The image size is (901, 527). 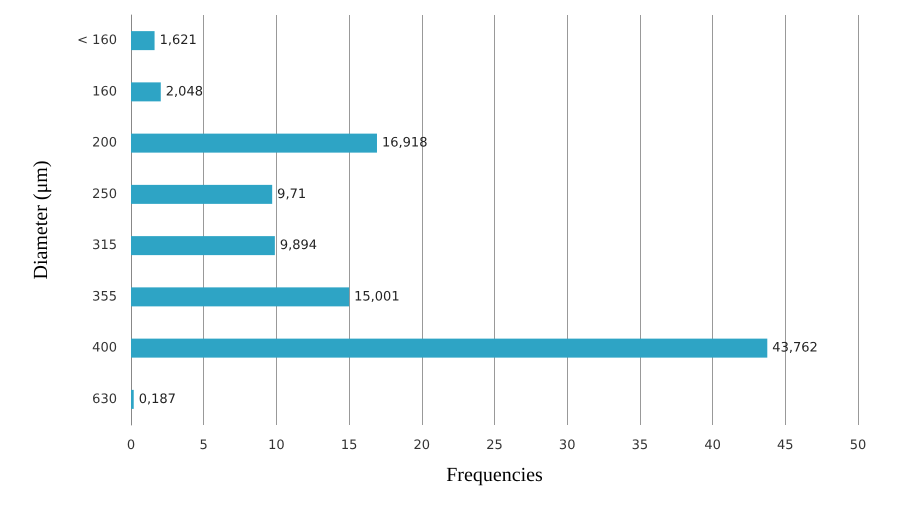 What do you see at coordinates (104, 194) in the screenshot?
I see `y-tick-label: 250` at bounding box center [104, 194].